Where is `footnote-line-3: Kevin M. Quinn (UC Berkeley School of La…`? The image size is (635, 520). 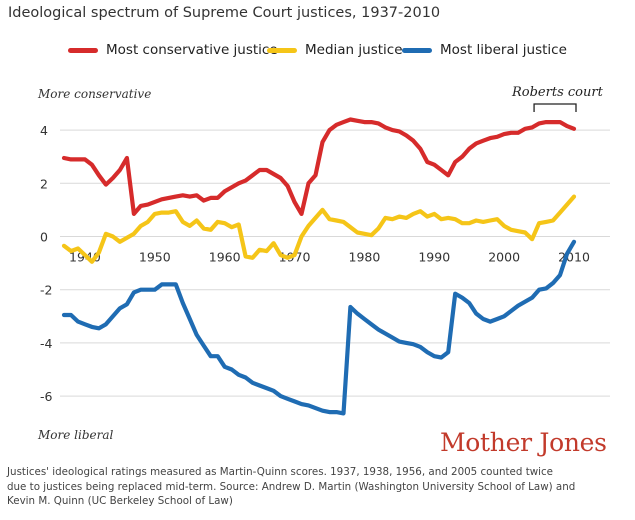
footnote-line-3: Kevin M. Quinn (UC Berkeley School of La… is located at coordinates (120, 501).